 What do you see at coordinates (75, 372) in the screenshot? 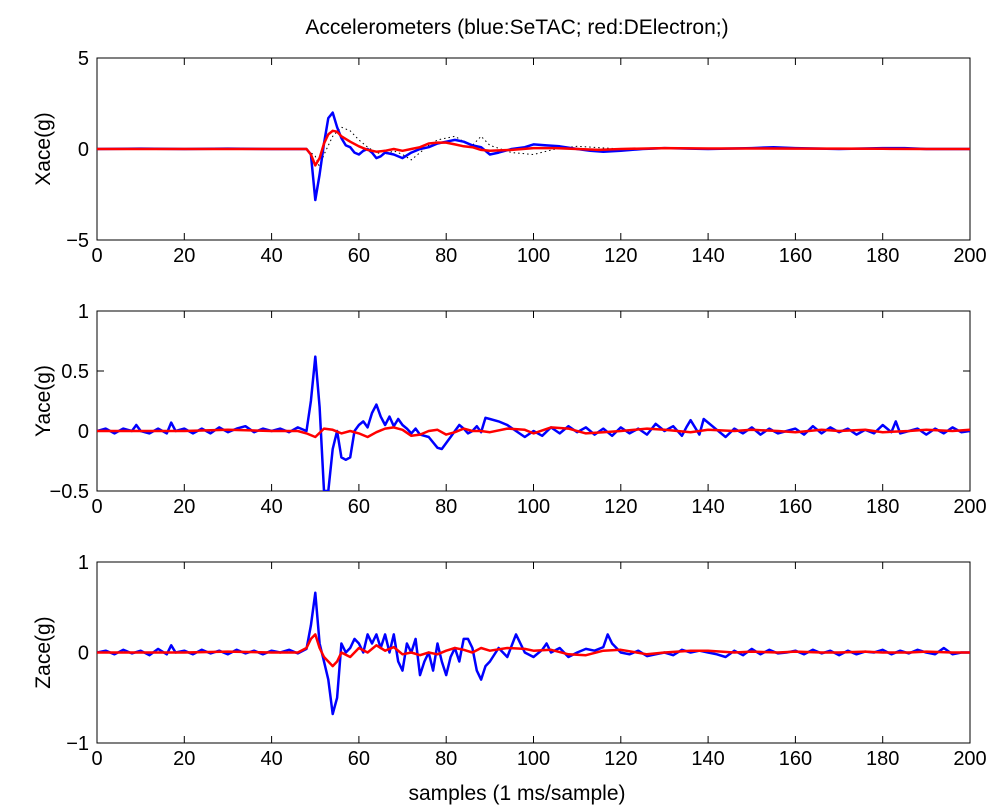
I see `y-tick-label: 0.5` at bounding box center [75, 372].